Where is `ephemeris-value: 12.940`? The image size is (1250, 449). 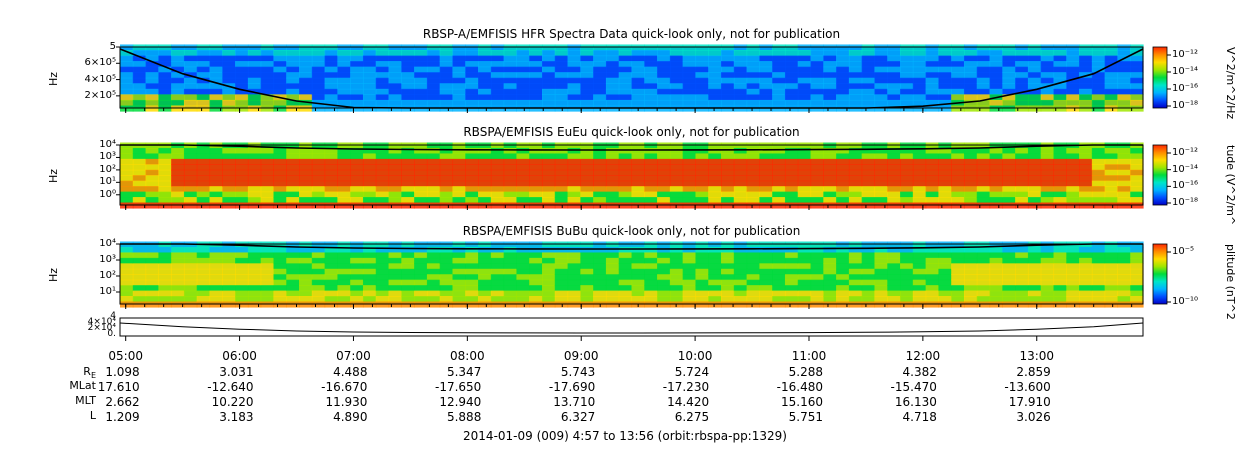 ephemeris-value: 12.940 is located at coordinates (460, 402).